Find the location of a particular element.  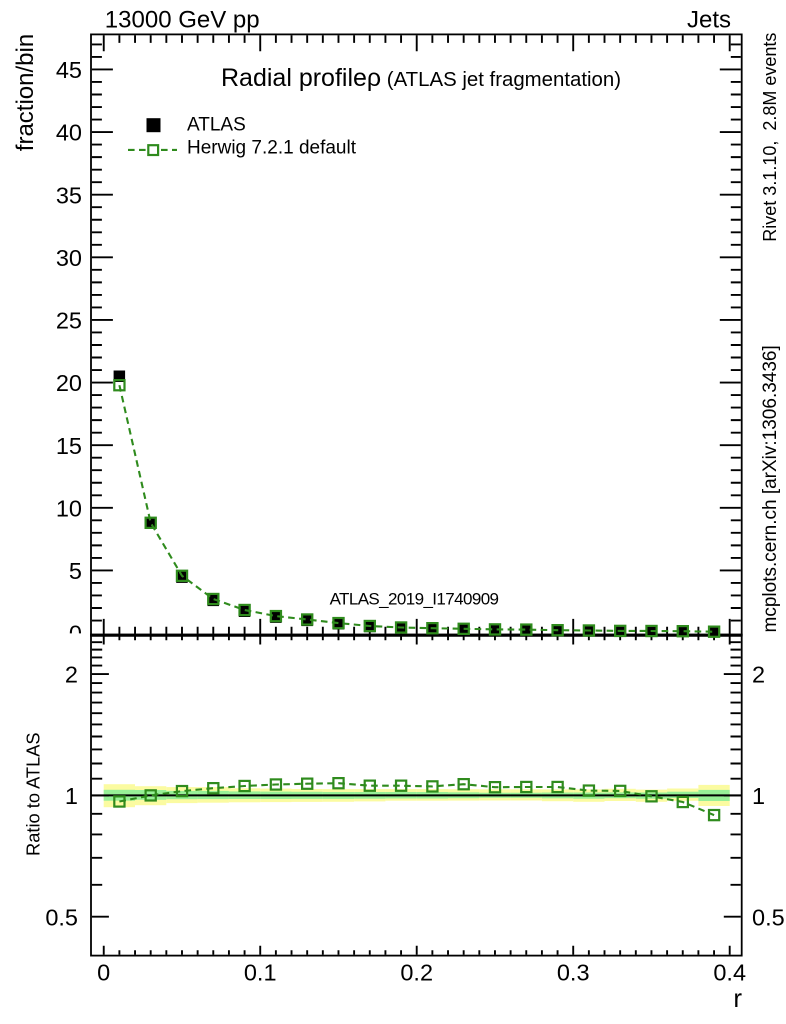

svg-text:mcplots.cern.ch [arXiv:1306.34: mcplots.cern.ch [arXiv:1306.3436] is located at coordinates (770, 488).